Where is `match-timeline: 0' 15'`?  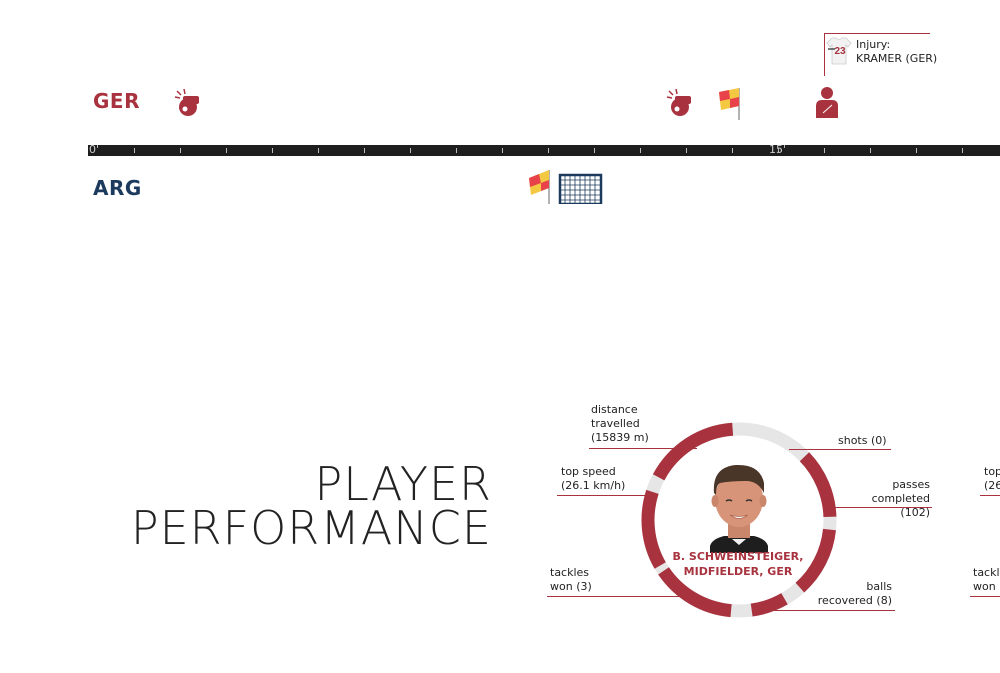 match-timeline: 0' 15' is located at coordinates (544, 149).